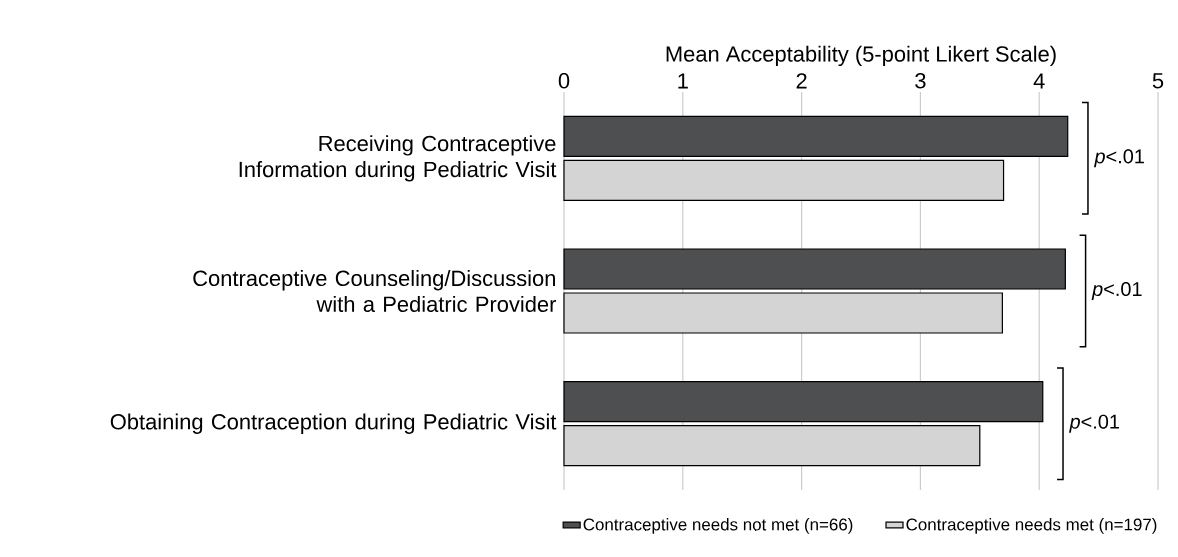  I want to click on x-tick-label: 2, so click(801, 81).